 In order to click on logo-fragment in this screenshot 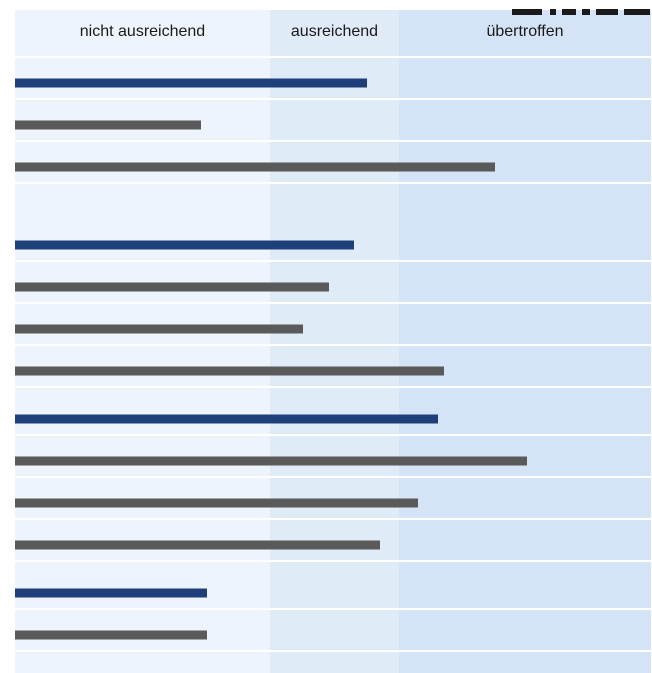, I will do `click(581, 12)`.